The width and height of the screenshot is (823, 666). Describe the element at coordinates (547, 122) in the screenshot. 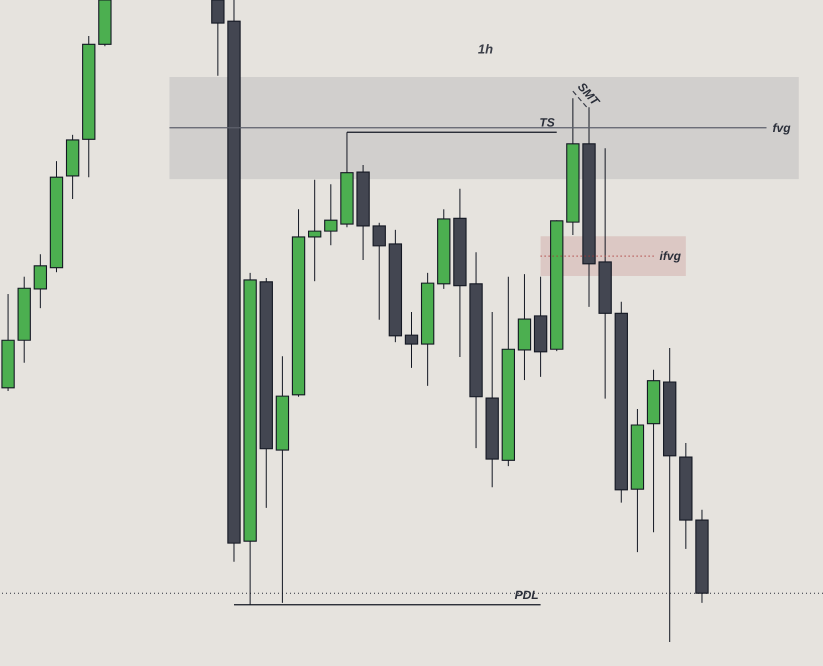

I see `series-label: TS` at that location.